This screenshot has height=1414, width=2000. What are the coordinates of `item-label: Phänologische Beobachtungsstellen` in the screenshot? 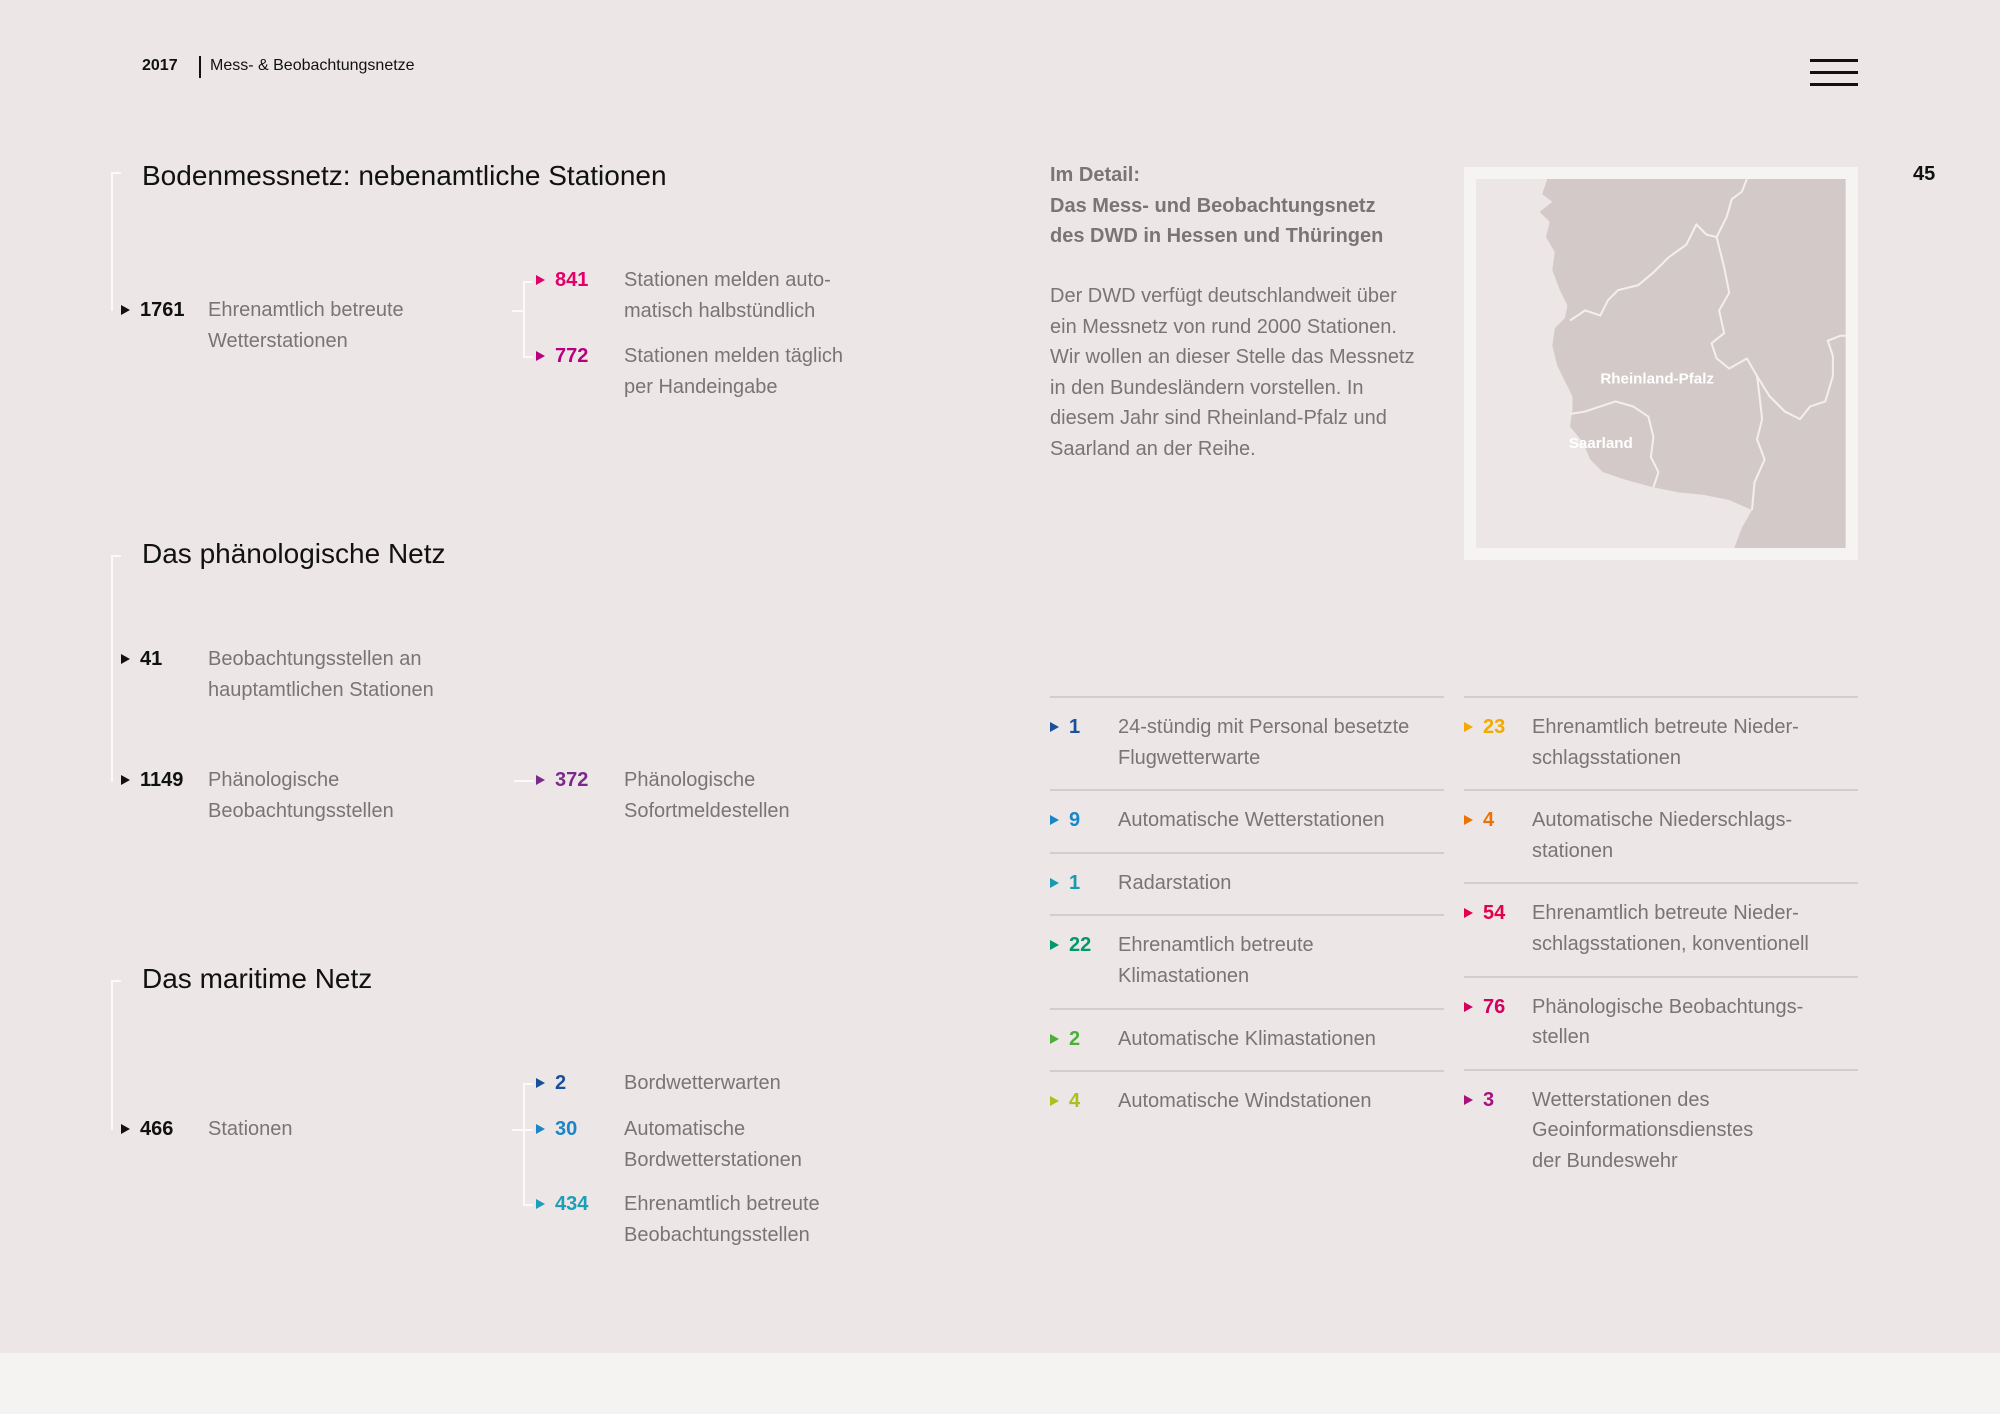 It's located at (301, 795).